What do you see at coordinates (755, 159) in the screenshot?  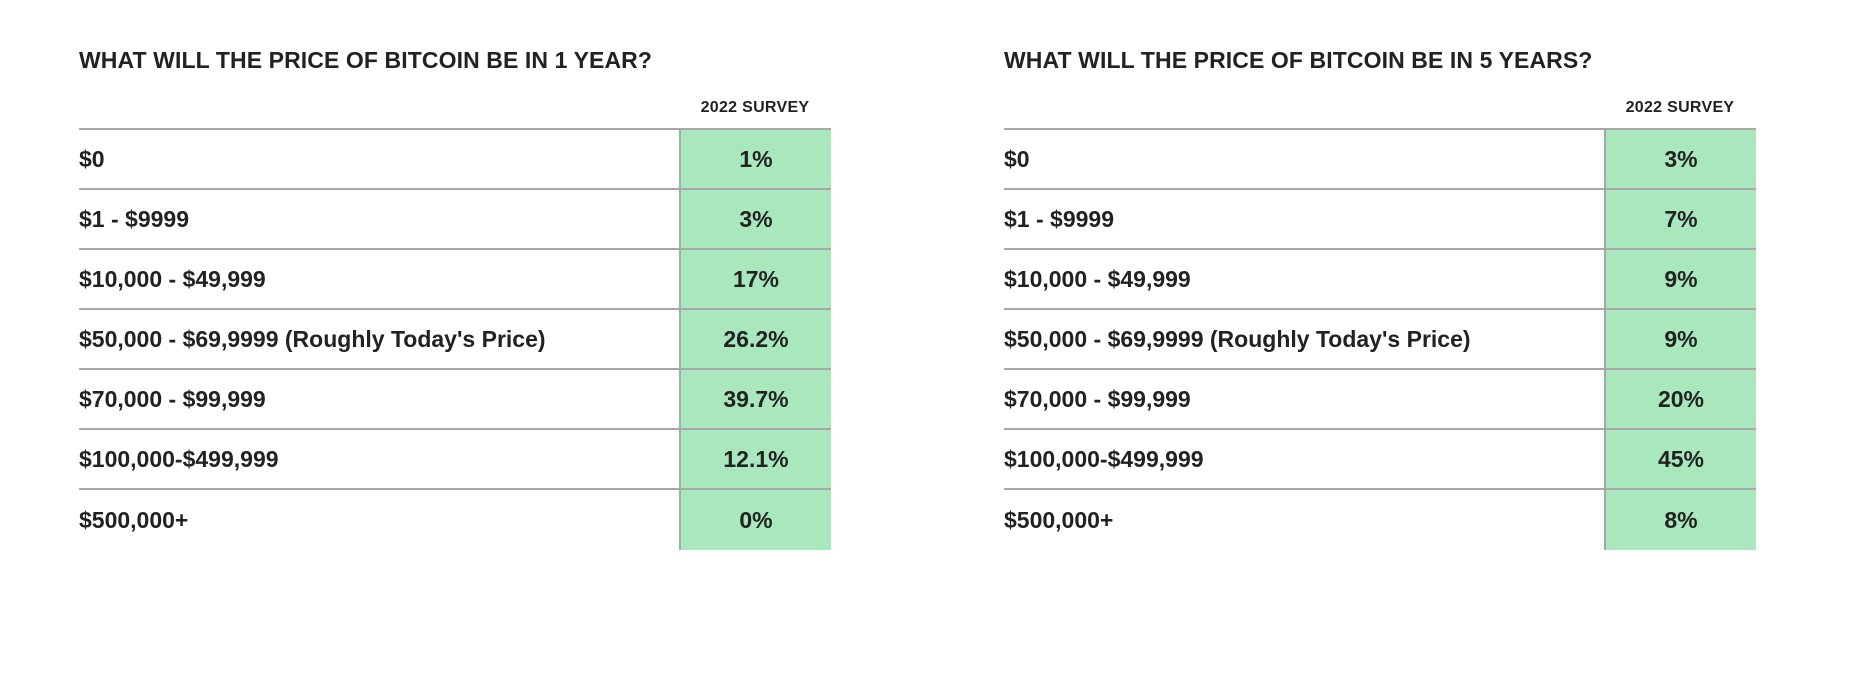 I see `row-value: 1%` at bounding box center [755, 159].